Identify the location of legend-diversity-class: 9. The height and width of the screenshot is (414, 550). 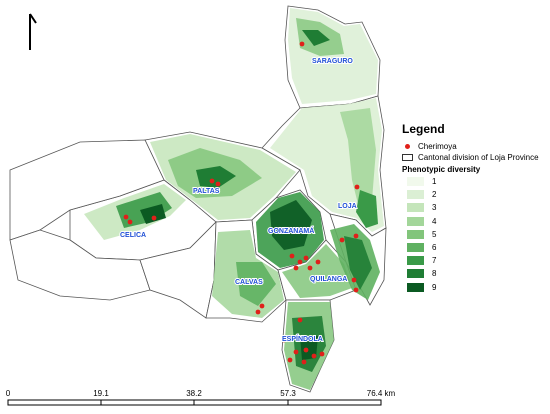
(475, 287).